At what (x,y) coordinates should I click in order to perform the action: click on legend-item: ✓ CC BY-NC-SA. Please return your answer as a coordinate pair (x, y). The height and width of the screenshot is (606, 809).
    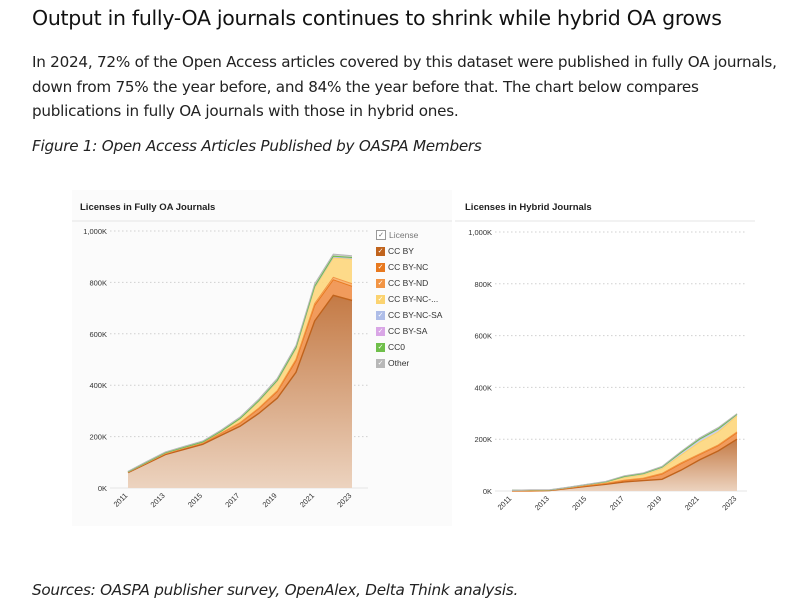
    Looking at the image, I should click on (409, 315).